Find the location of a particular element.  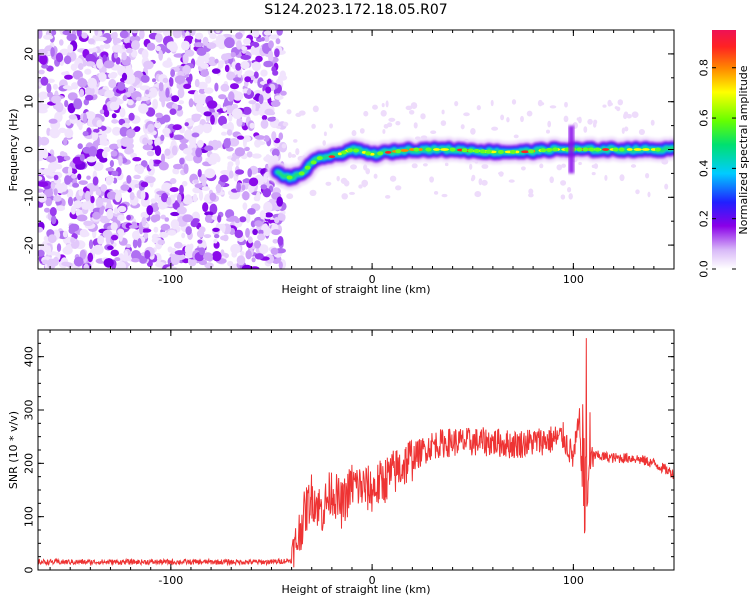

snr-y-tick-label: 0 is located at coordinates (29, 570).